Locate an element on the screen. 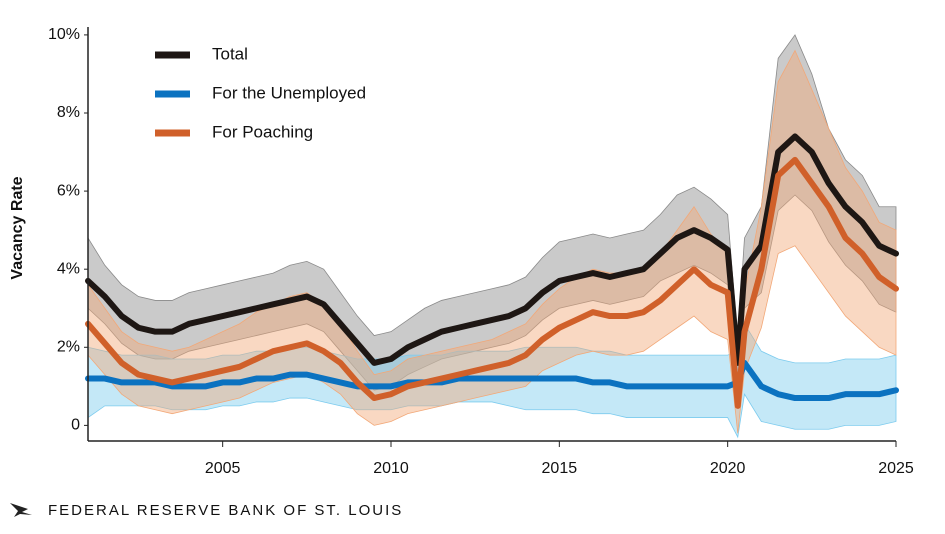 The height and width of the screenshot is (534, 945). legend-label: Total is located at coordinates (230, 53).